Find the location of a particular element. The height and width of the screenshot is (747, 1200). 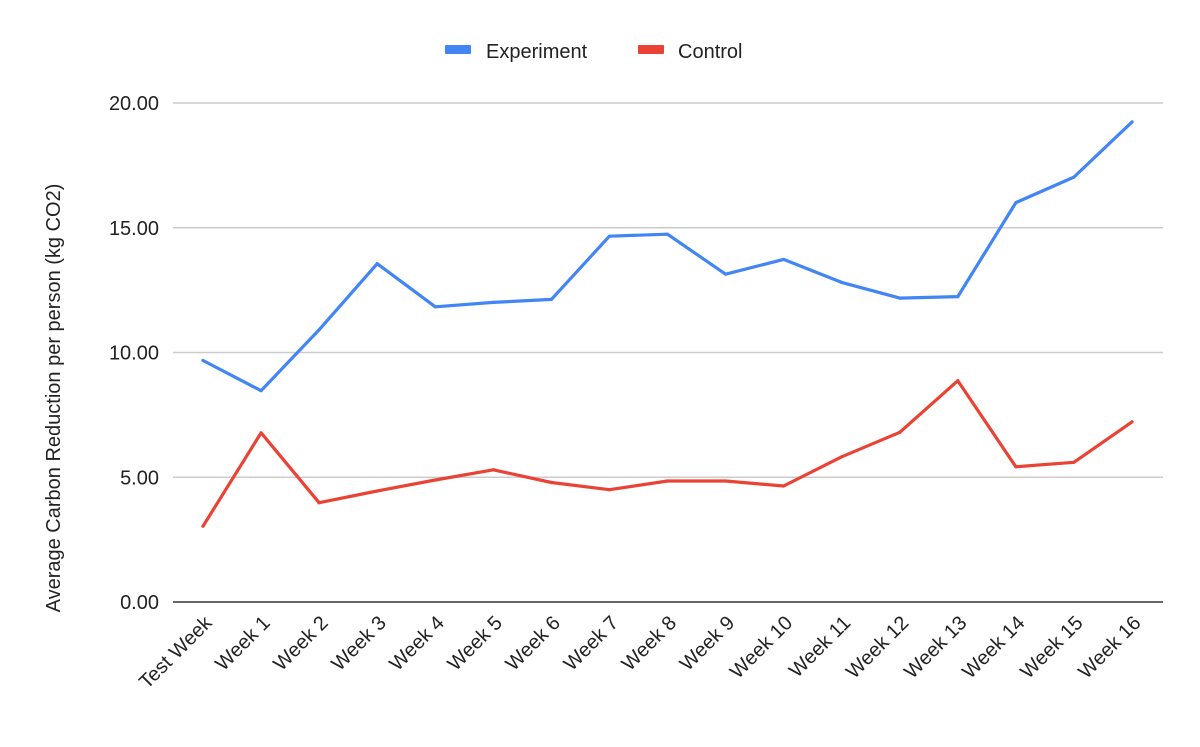

legend-swatch-control is located at coordinates (651, 49).